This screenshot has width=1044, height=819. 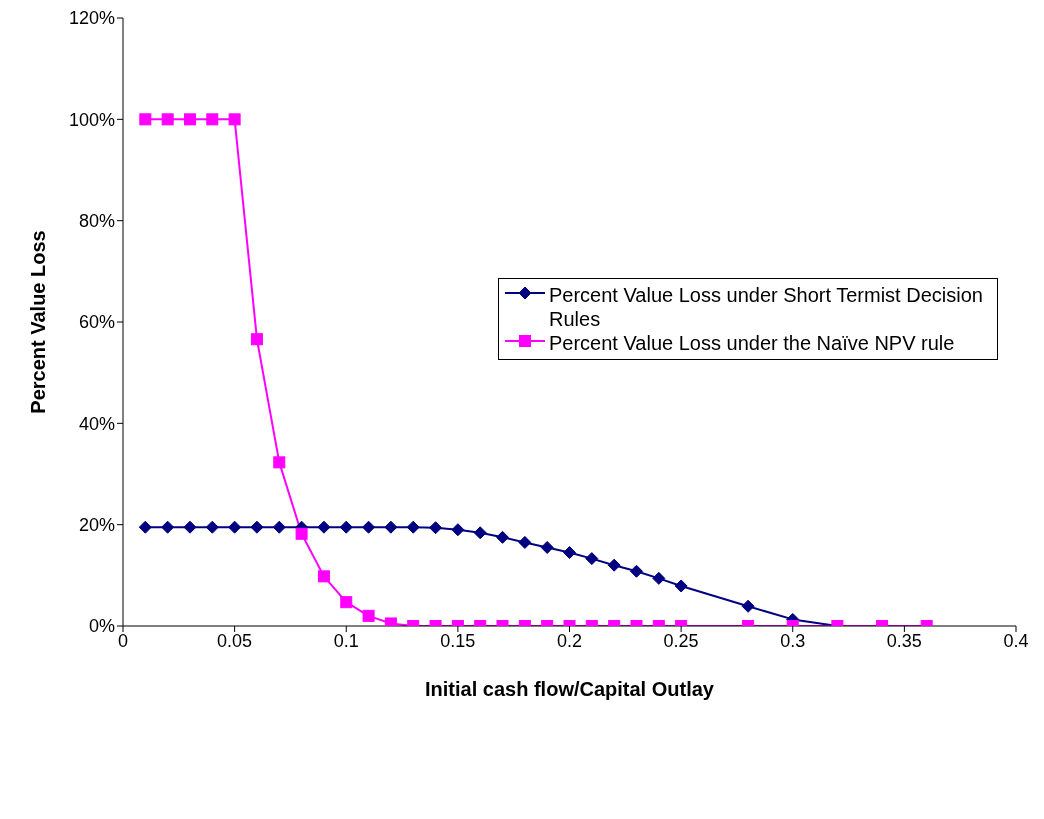 What do you see at coordinates (96, 525) in the screenshot?
I see `y-tick-label: 20%` at bounding box center [96, 525].